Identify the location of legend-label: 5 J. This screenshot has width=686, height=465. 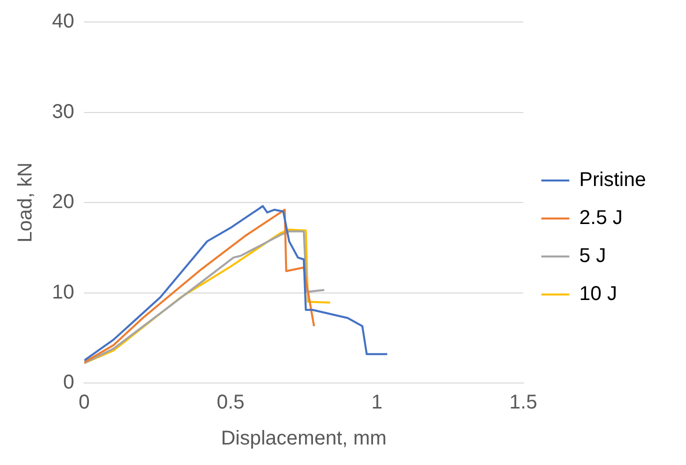
(592, 256).